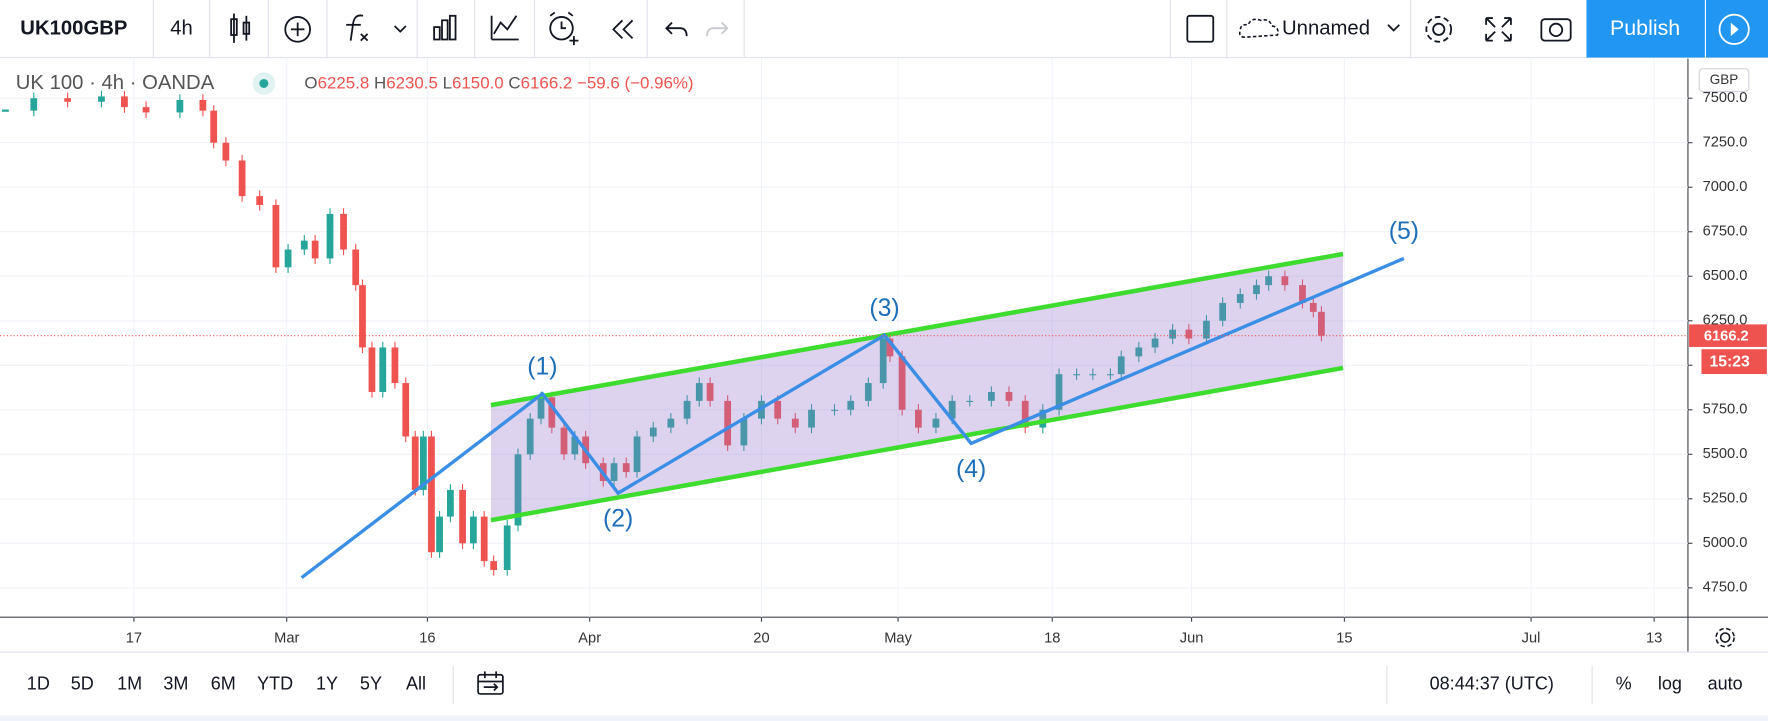 The image size is (1768, 721). What do you see at coordinates (1498, 29) in the screenshot?
I see `fullscreen-icon` at bounding box center [1498, 29].